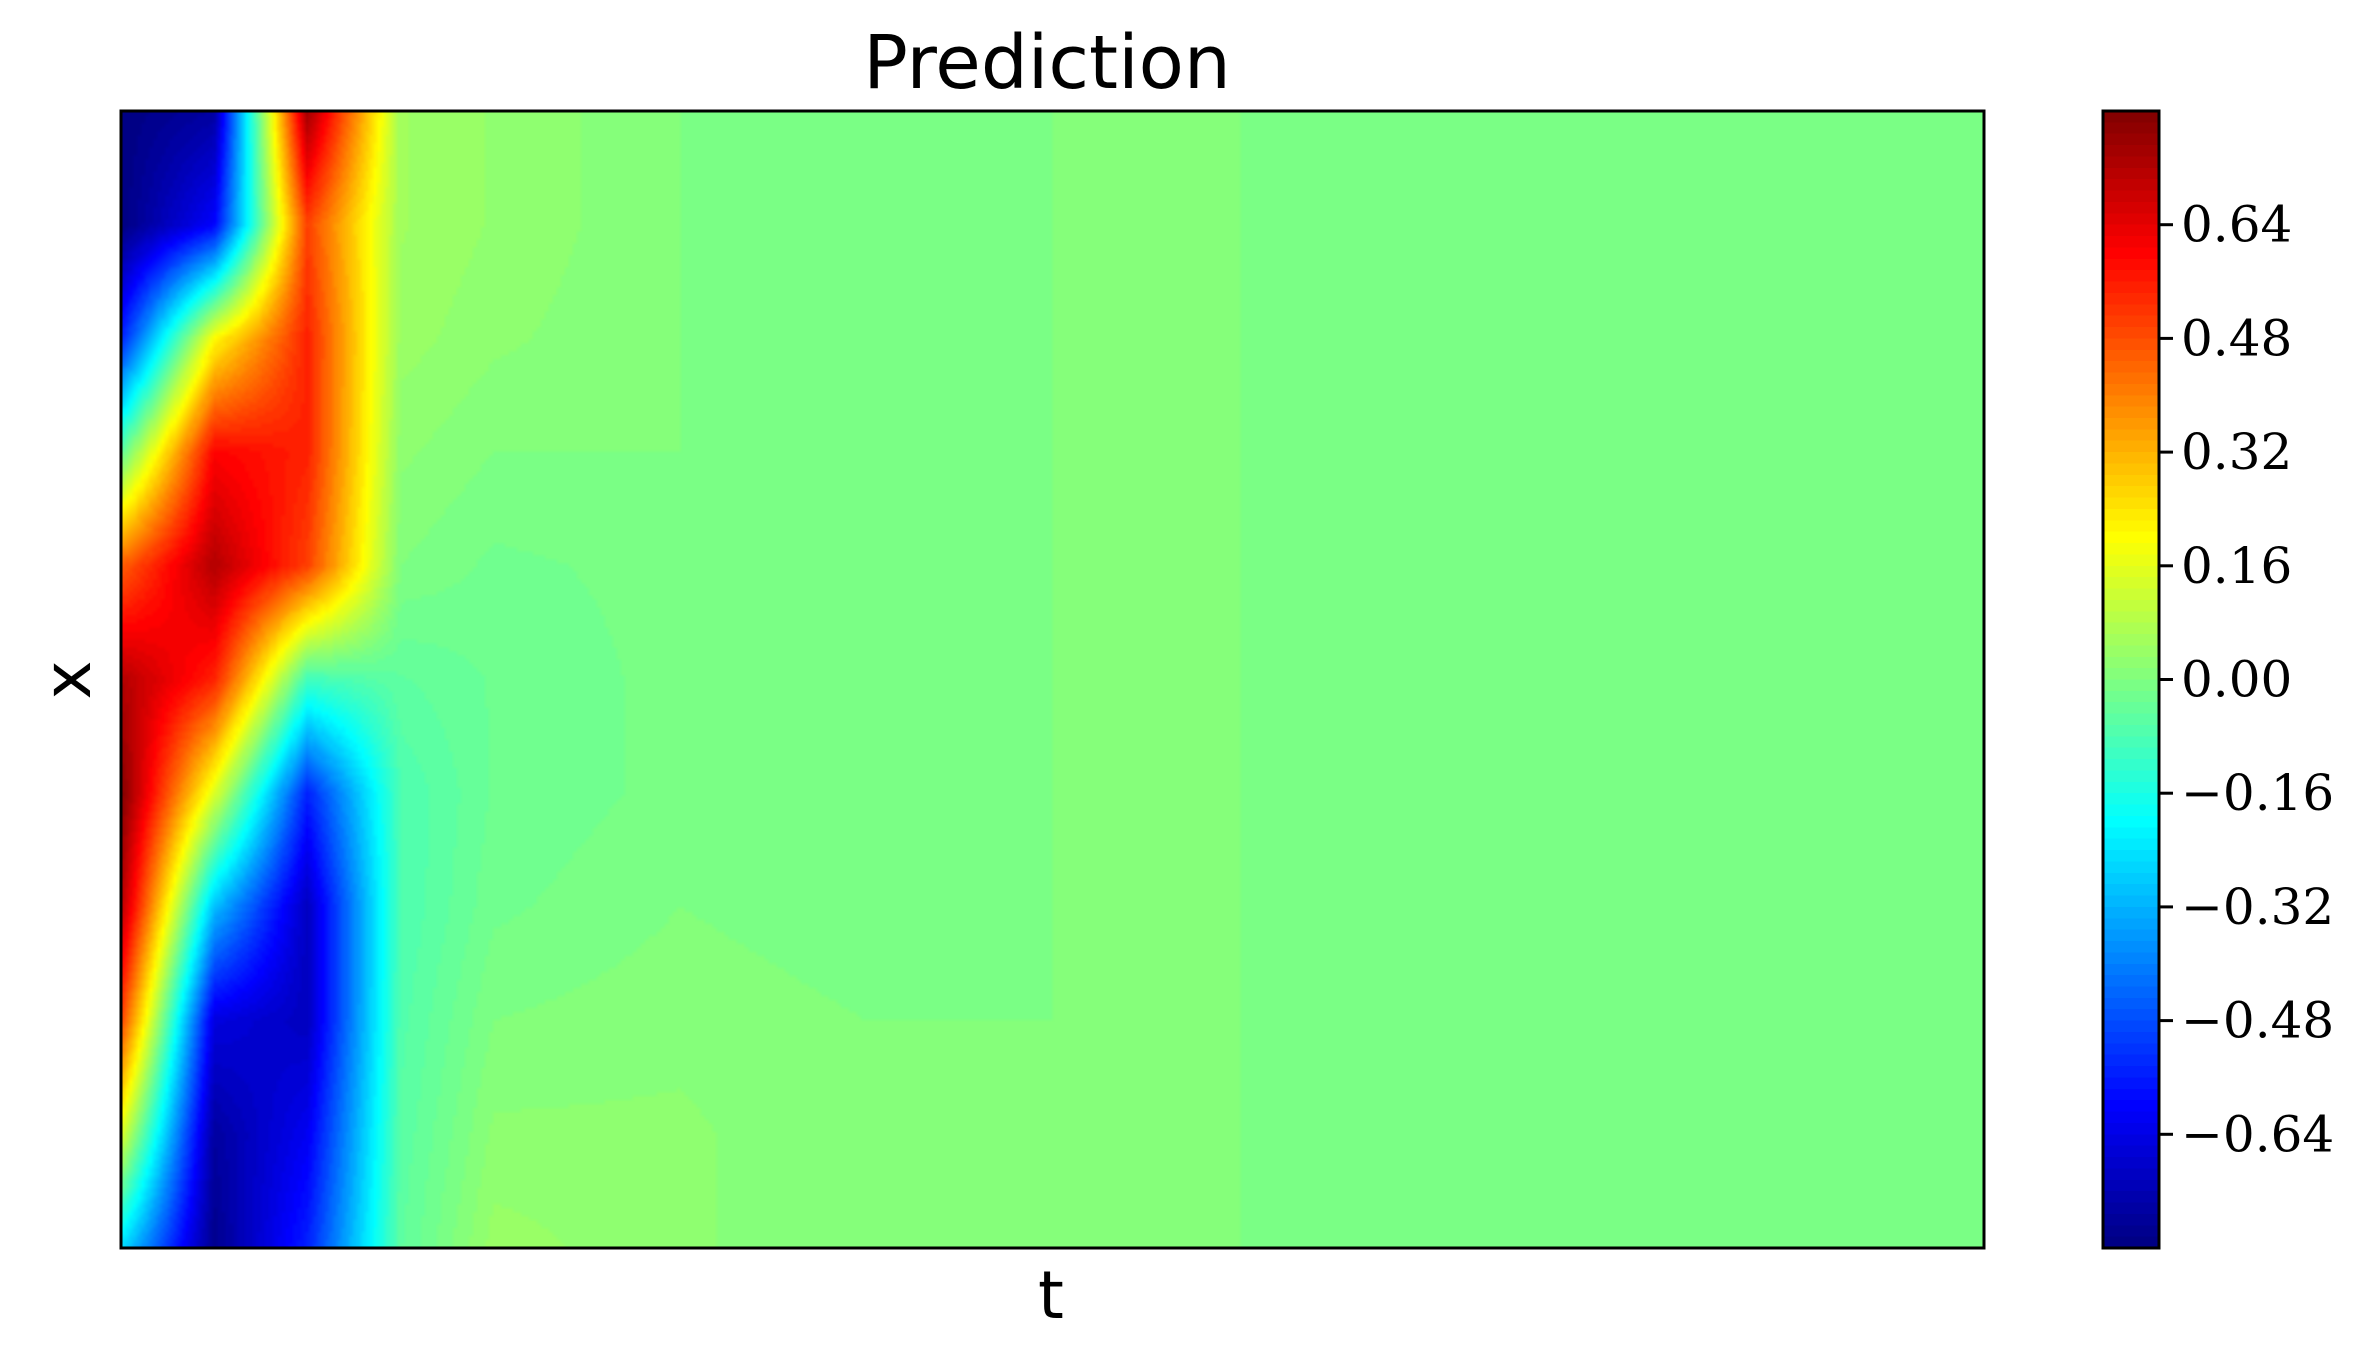 The height and width of the screenshot is (1365, 2369). Describe the element at coordinates (1047, 63) in the screenshot. I see `chart-title: Prediction` at that location.